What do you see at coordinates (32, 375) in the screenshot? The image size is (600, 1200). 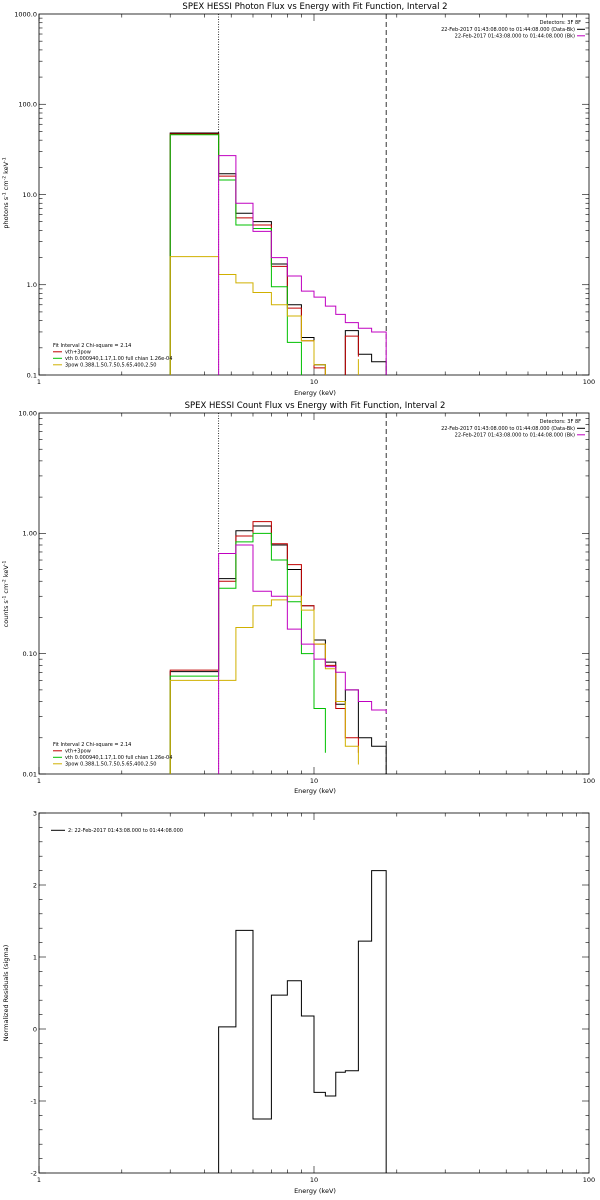 I see `y-tick-label: 0.1` at bounding box center [32, 375].